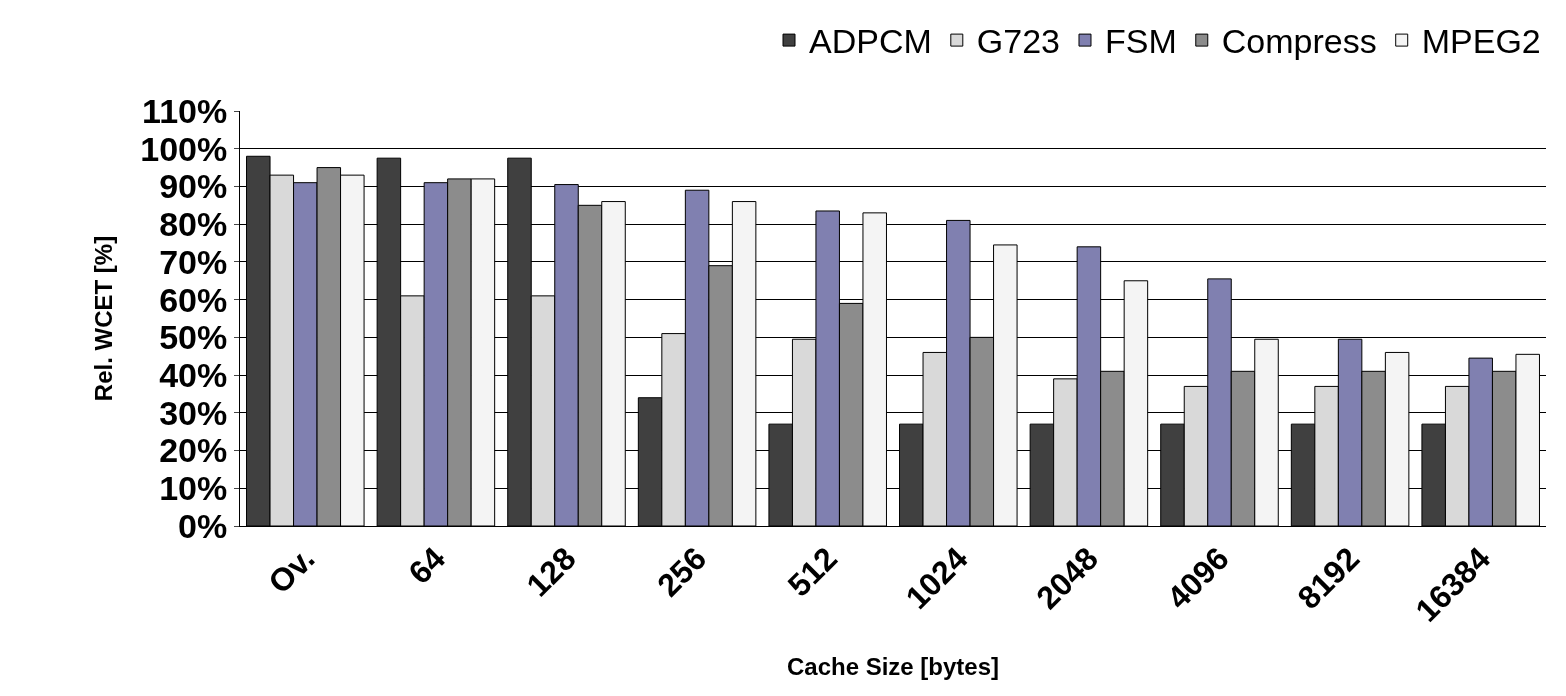 This screenshot has width=1566, height=696. I want to click on x-tick-label: 64, so click(427, 565).